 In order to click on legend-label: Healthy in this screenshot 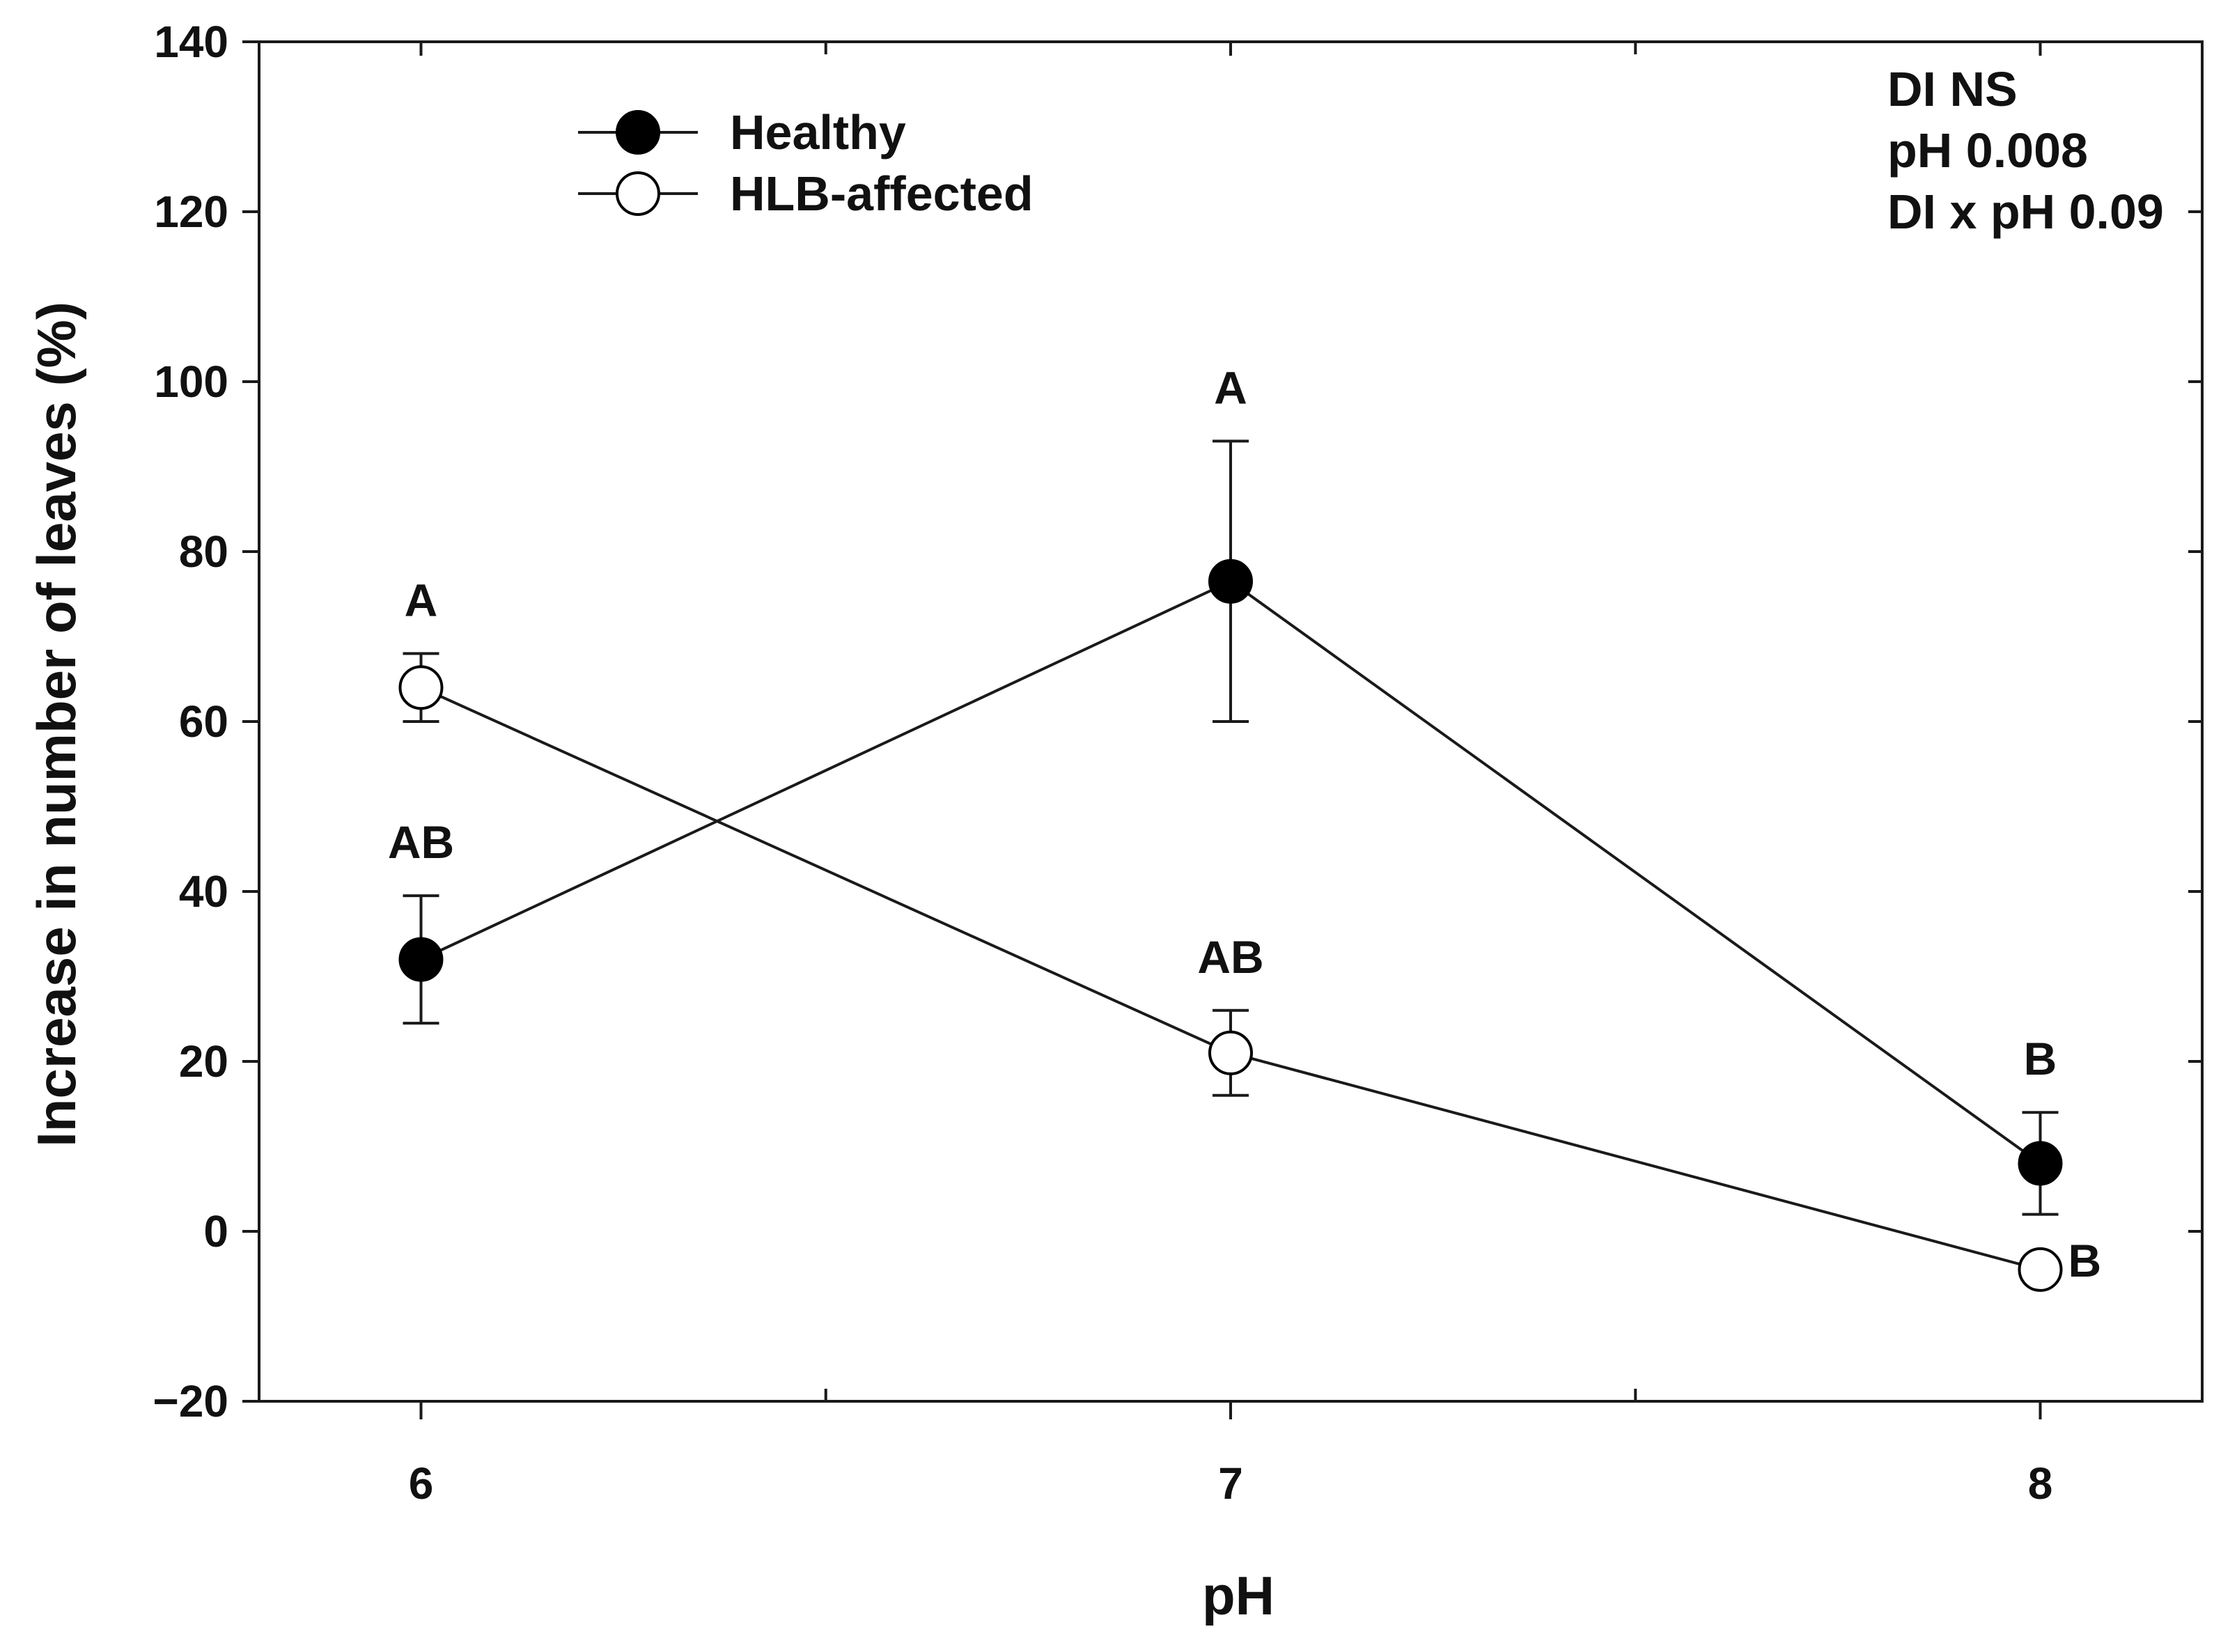, I will do `click(818, 132)`.